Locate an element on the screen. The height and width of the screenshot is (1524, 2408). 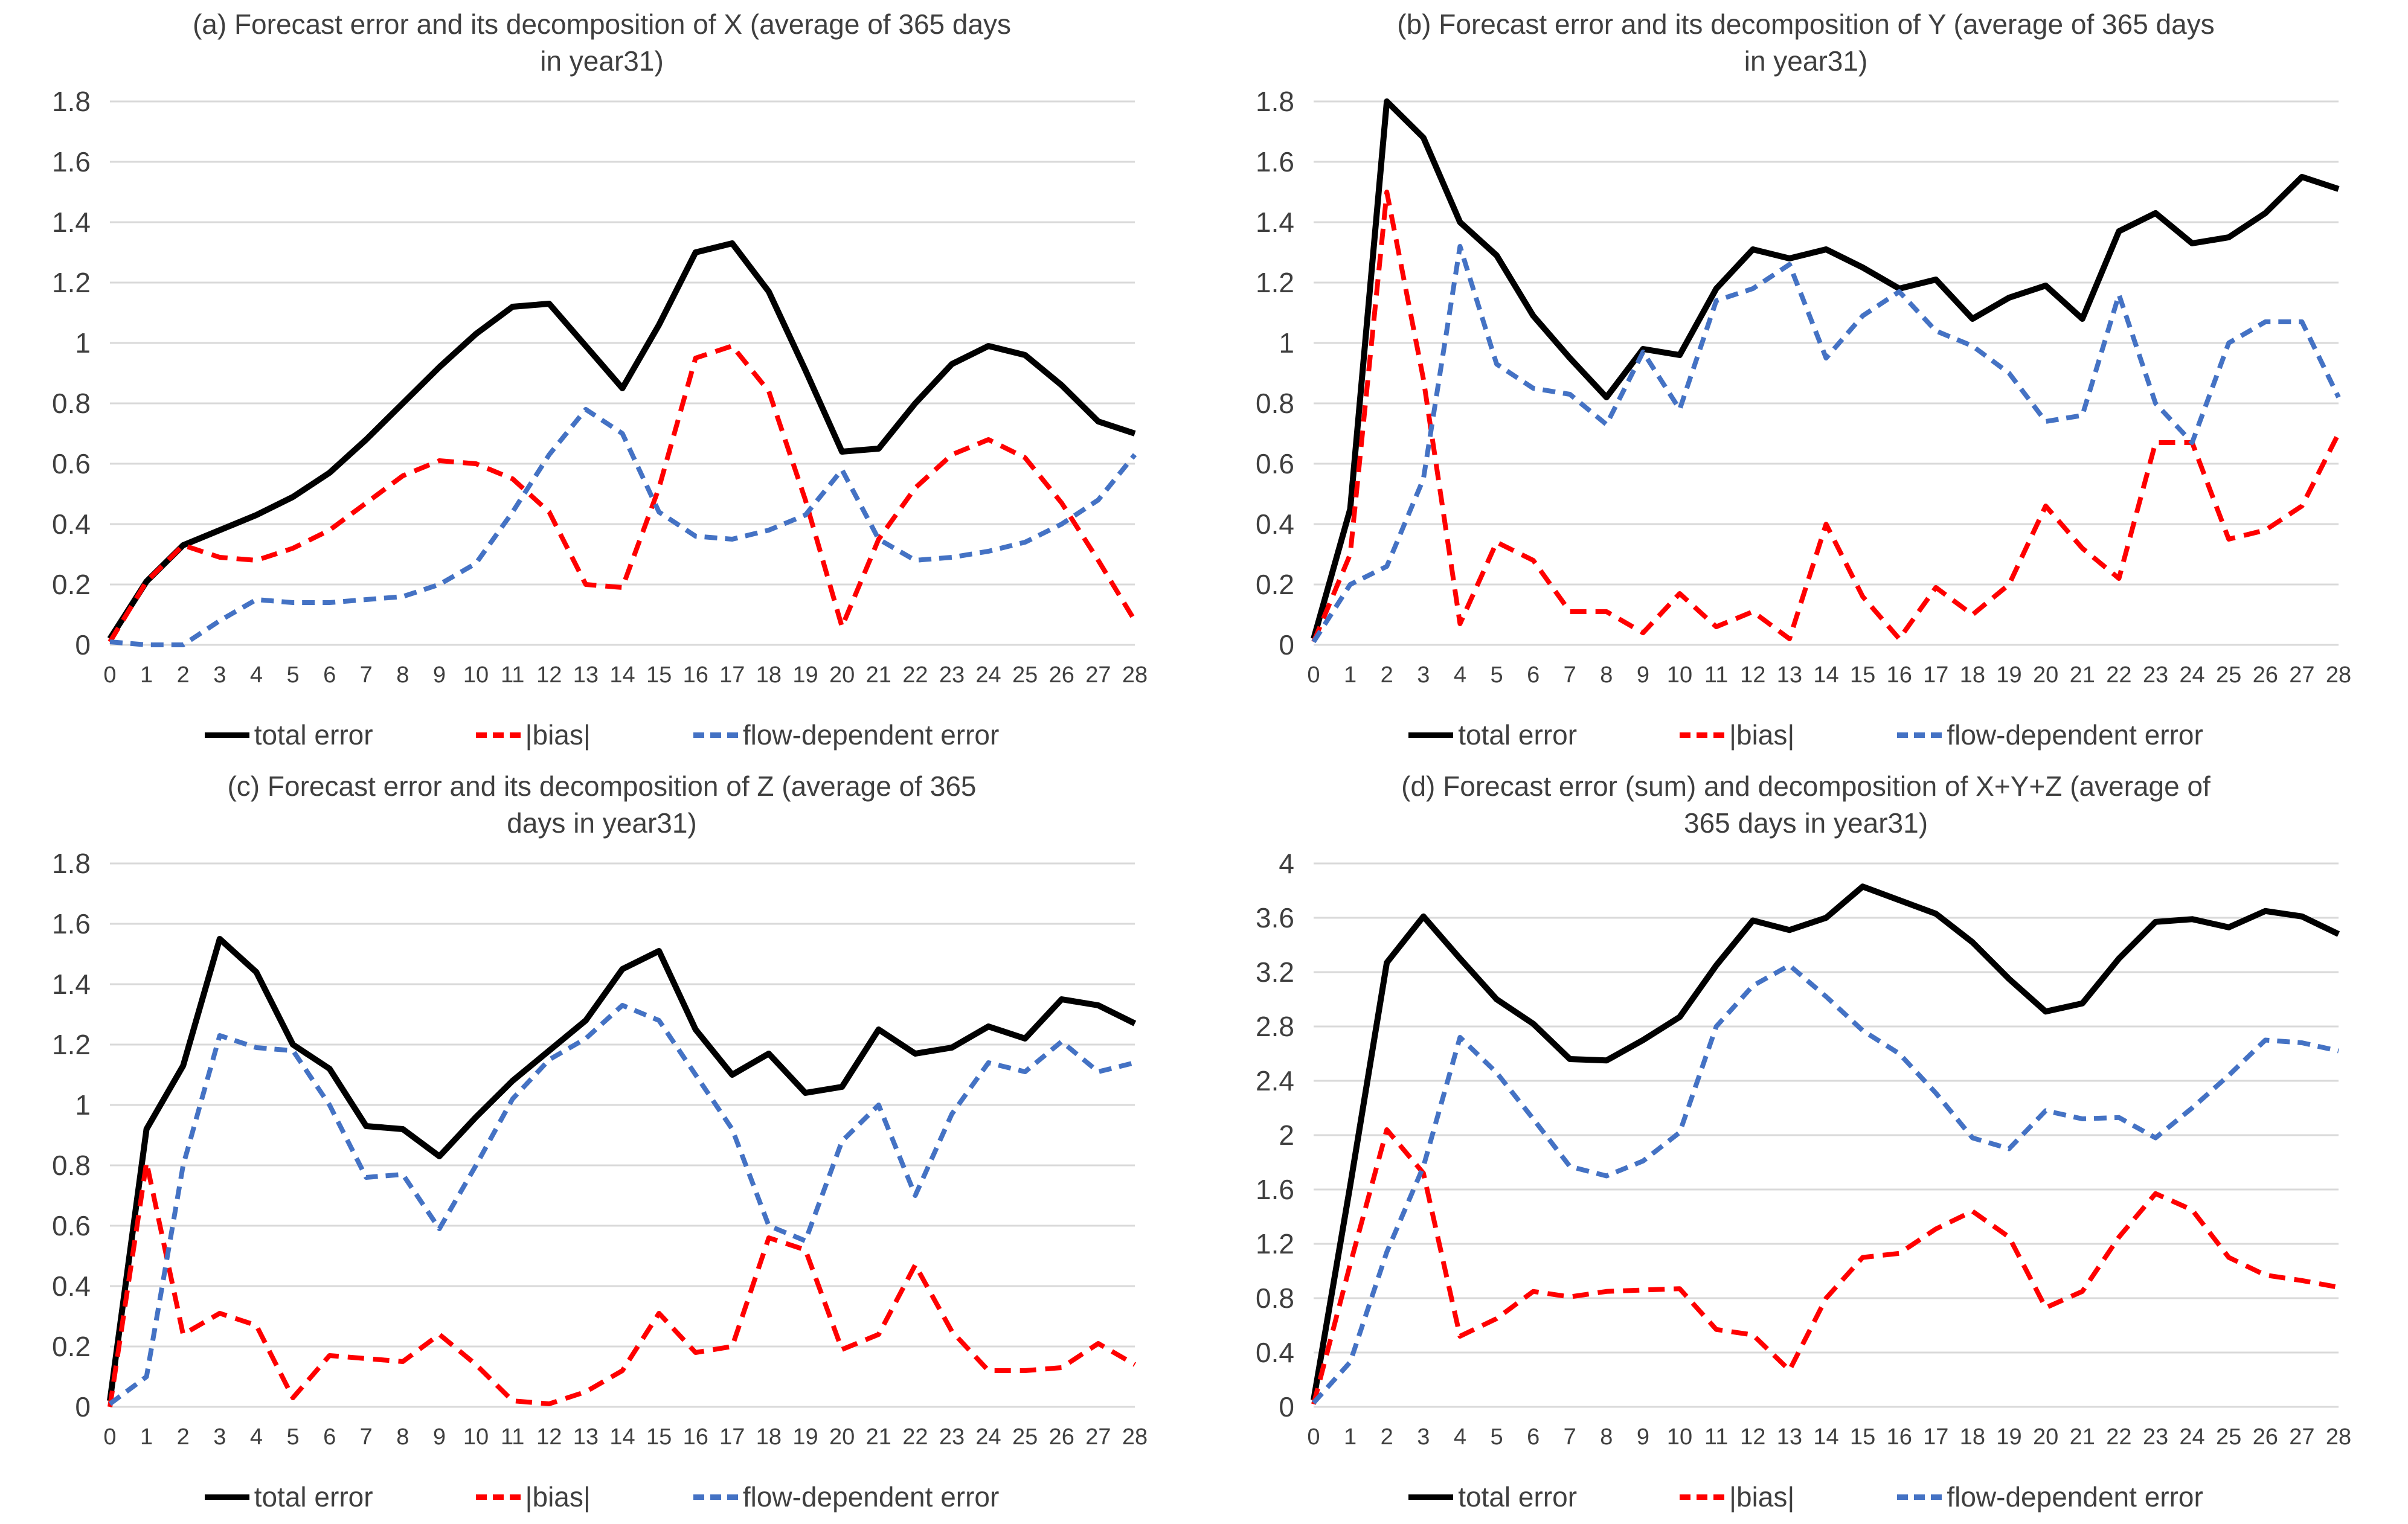
x-tick-label: 15 is located at coordinates (1862, 675).